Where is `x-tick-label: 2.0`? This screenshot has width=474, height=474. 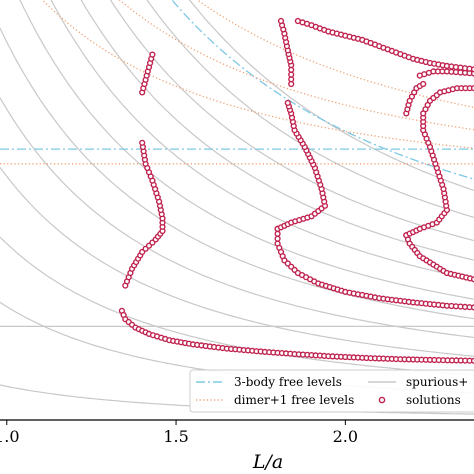 x-tick-label: 2.0 is located at coordinates (345, 436).